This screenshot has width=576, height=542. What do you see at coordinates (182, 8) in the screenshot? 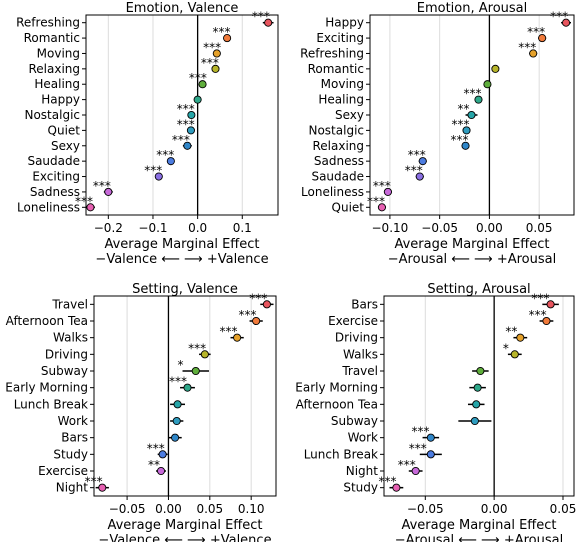
I see `panel-title: Emotion, Valence` at bounding box center [182, 8].